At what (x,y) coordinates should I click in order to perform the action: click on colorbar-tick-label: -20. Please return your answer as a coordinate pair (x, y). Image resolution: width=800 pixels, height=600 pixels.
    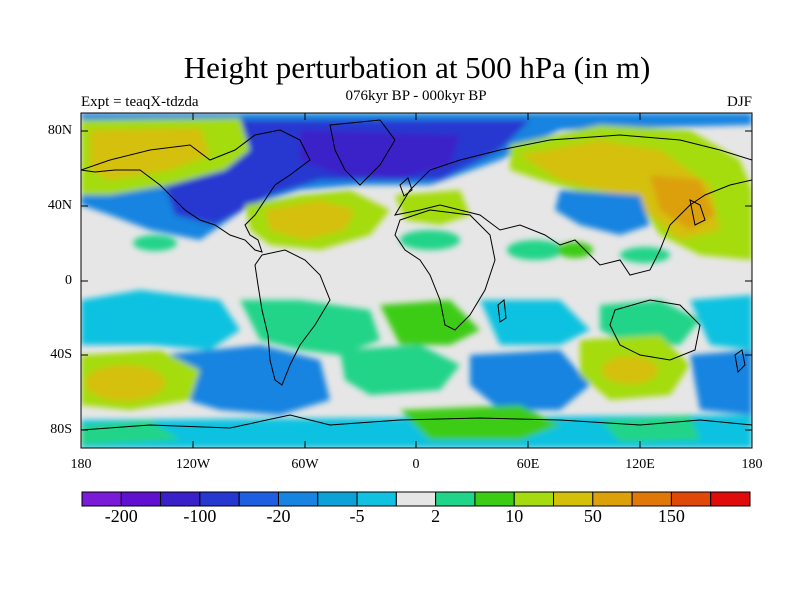
    Looking at the image, I should click on (278, 516).